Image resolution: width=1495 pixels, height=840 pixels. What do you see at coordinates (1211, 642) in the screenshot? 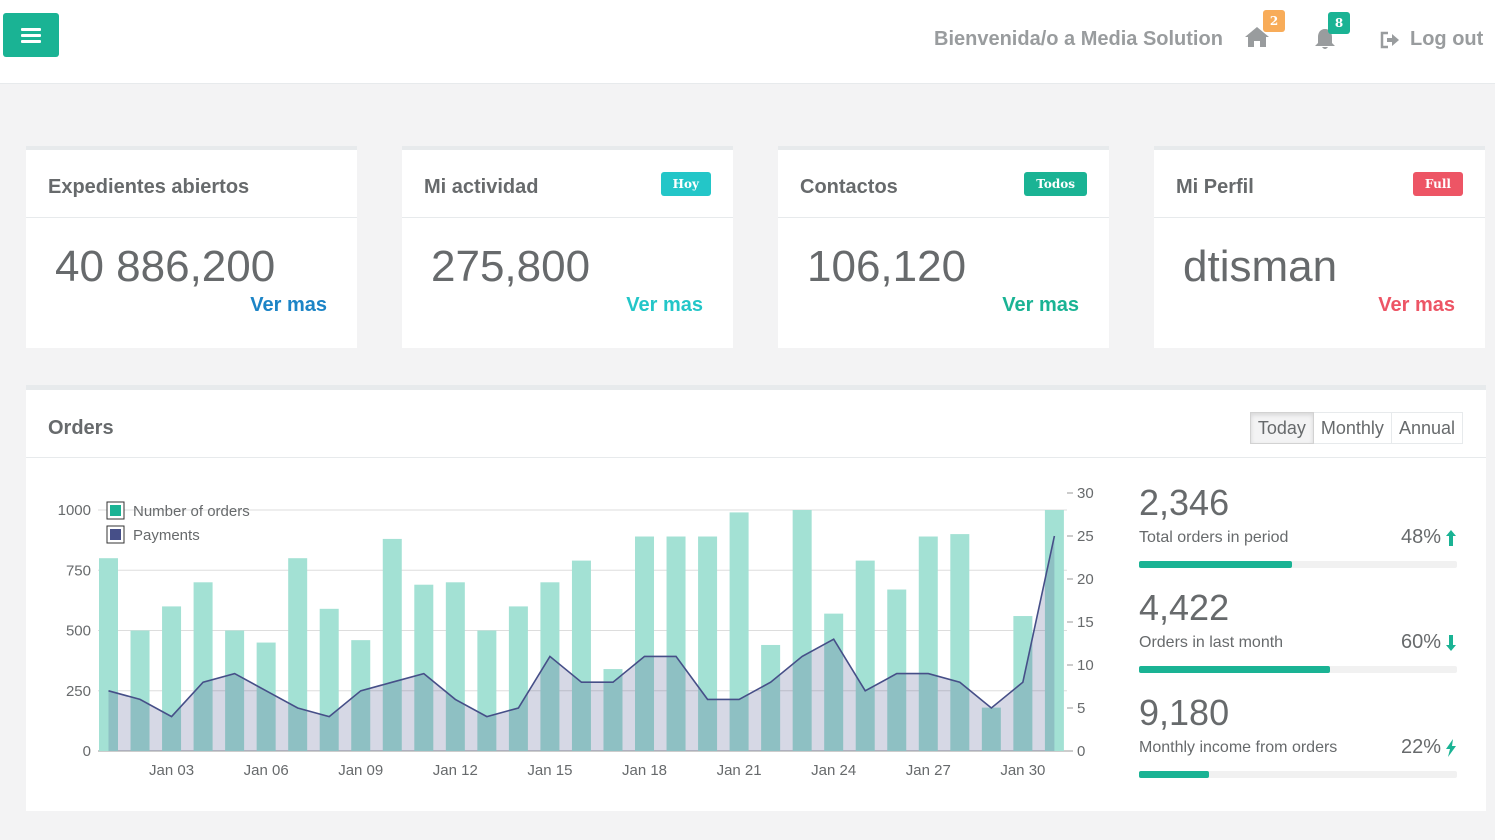
I see `stat-label: Orders in last month` at bounding box center [1211, 642].